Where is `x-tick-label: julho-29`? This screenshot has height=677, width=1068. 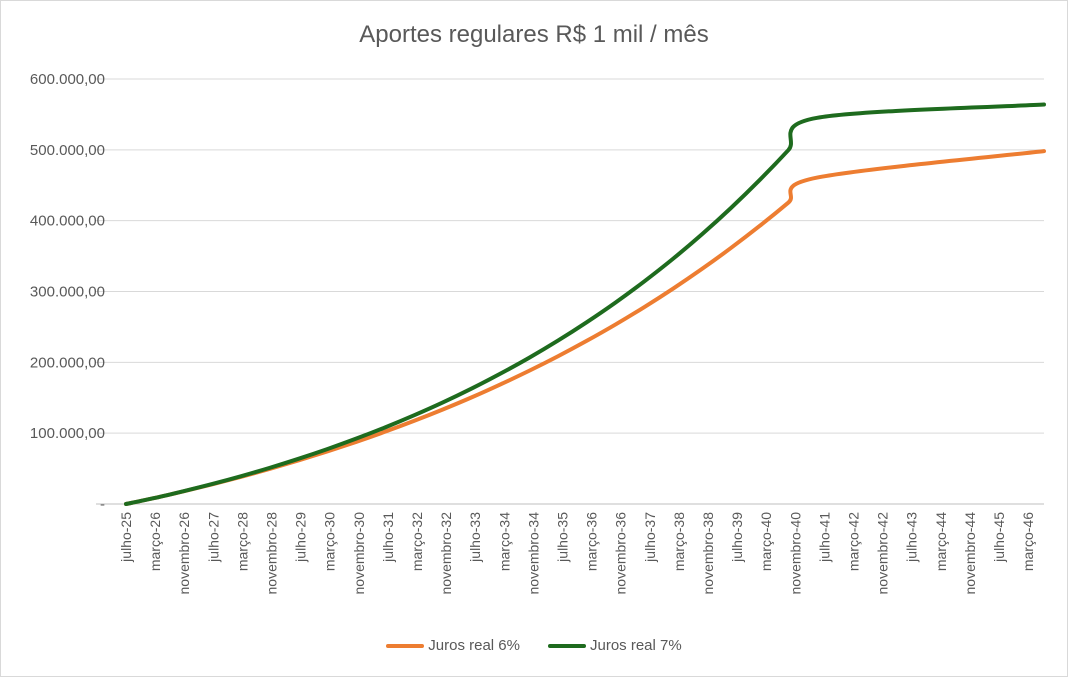 x-tick-label: julho-29 is located at coordinates (301, 537).